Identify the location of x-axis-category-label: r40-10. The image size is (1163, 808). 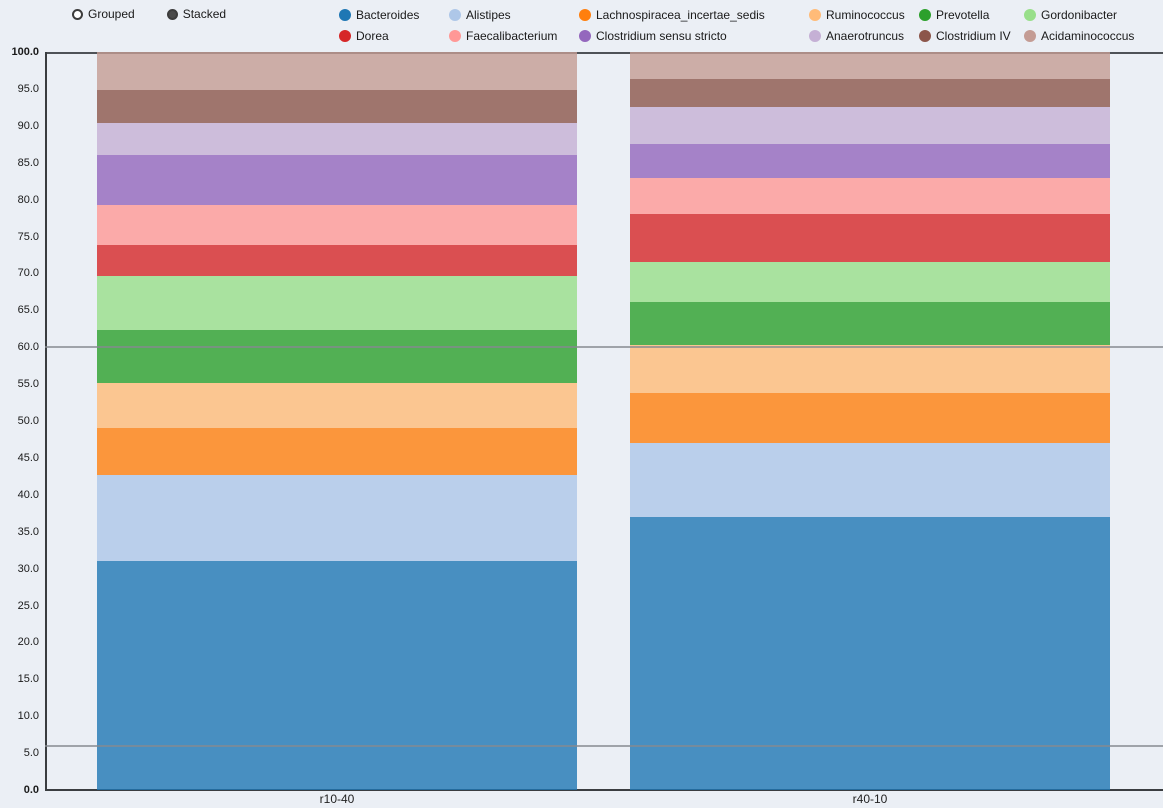
(870, 799).